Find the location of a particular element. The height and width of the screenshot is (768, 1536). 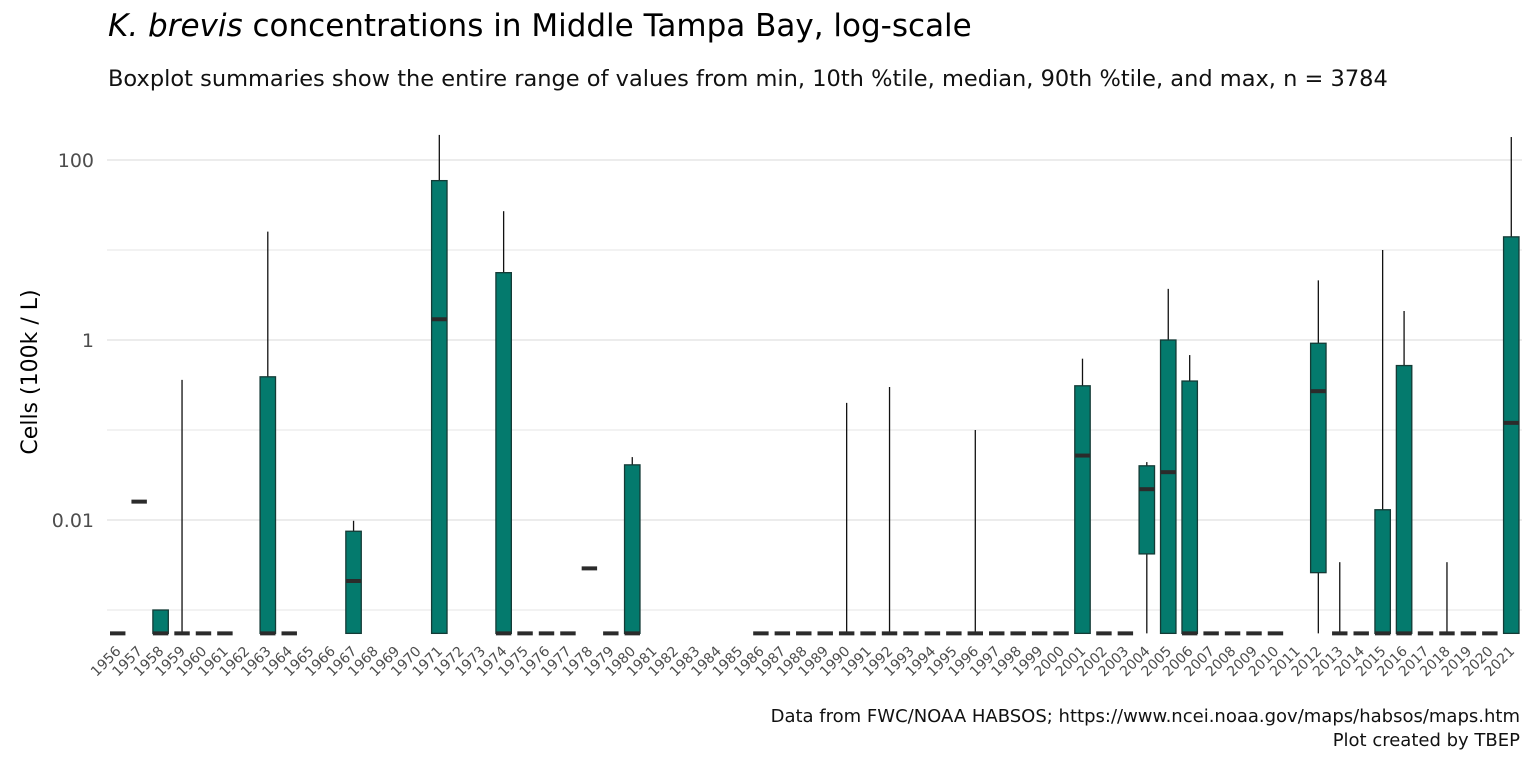

box-2018 is located at coordinates (1447, 599).